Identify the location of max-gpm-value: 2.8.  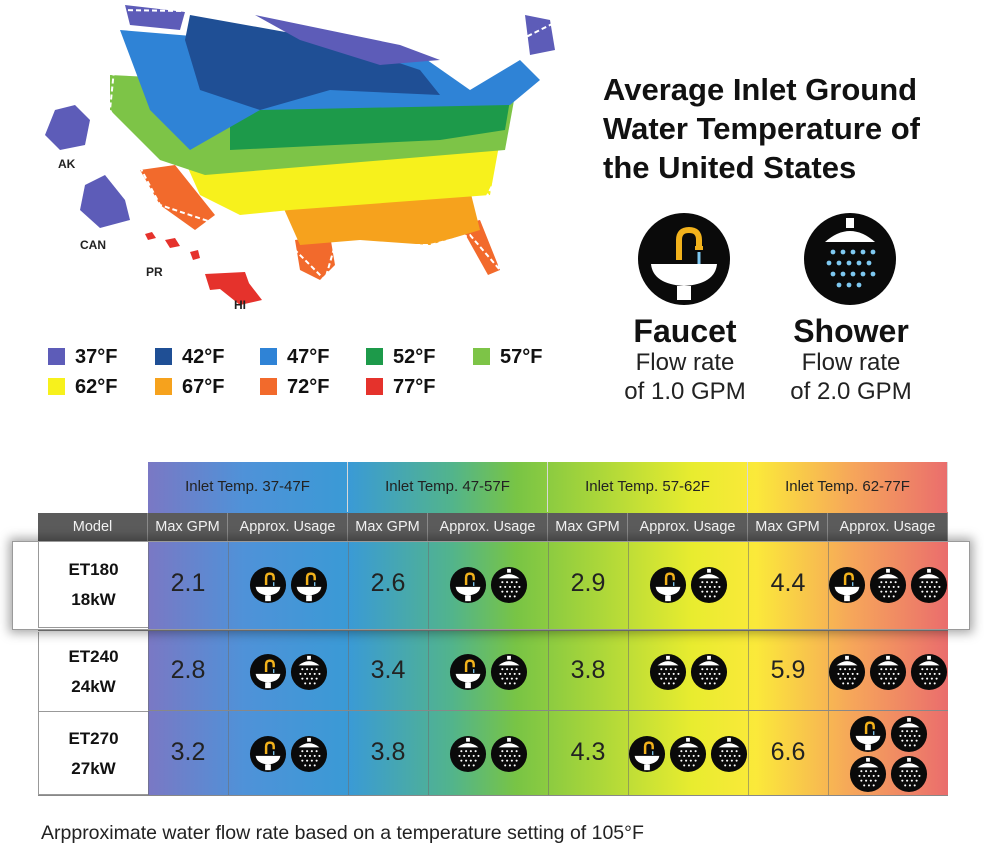
(188, 670).